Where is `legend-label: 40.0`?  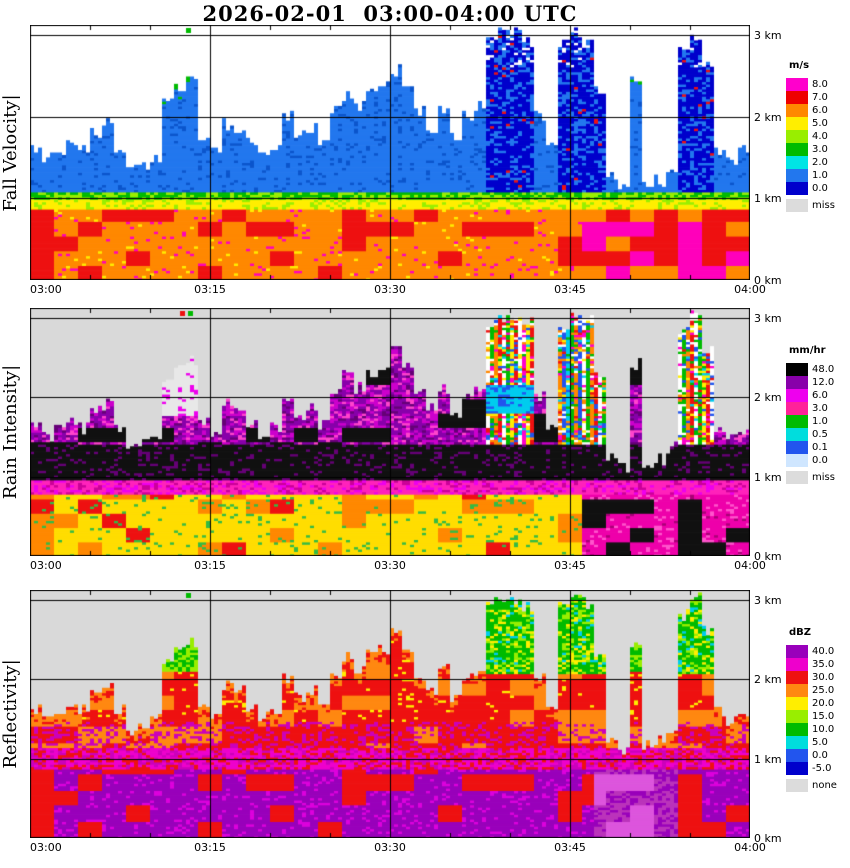 legend-label: 40.0 is located at coordinates (823, 651).